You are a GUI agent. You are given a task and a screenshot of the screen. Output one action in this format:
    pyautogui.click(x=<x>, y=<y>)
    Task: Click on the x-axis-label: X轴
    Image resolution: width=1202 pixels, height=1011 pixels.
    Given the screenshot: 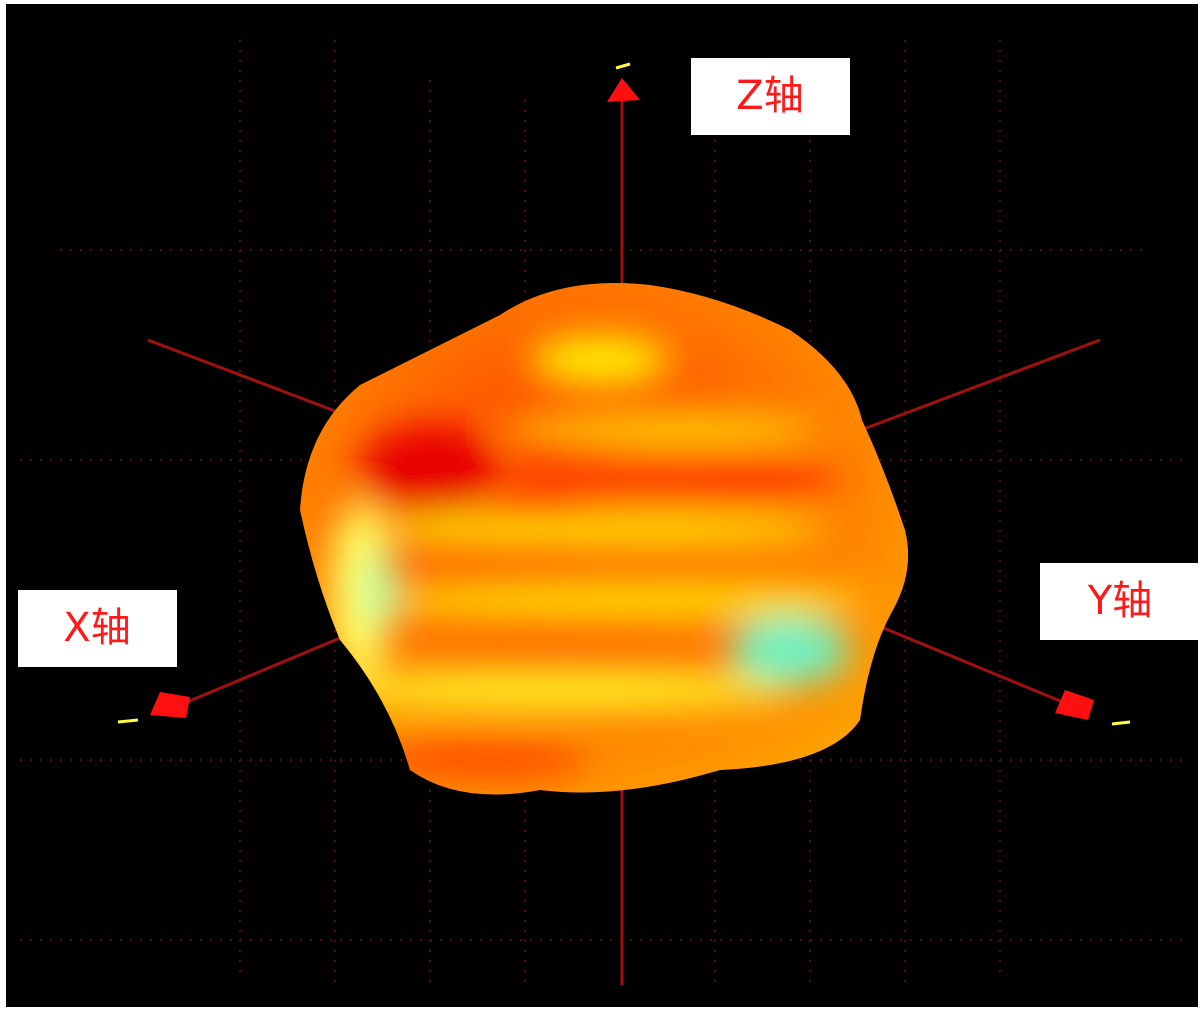 What is the action you would take?
    pyautogui.click(x=96, y=628)
    